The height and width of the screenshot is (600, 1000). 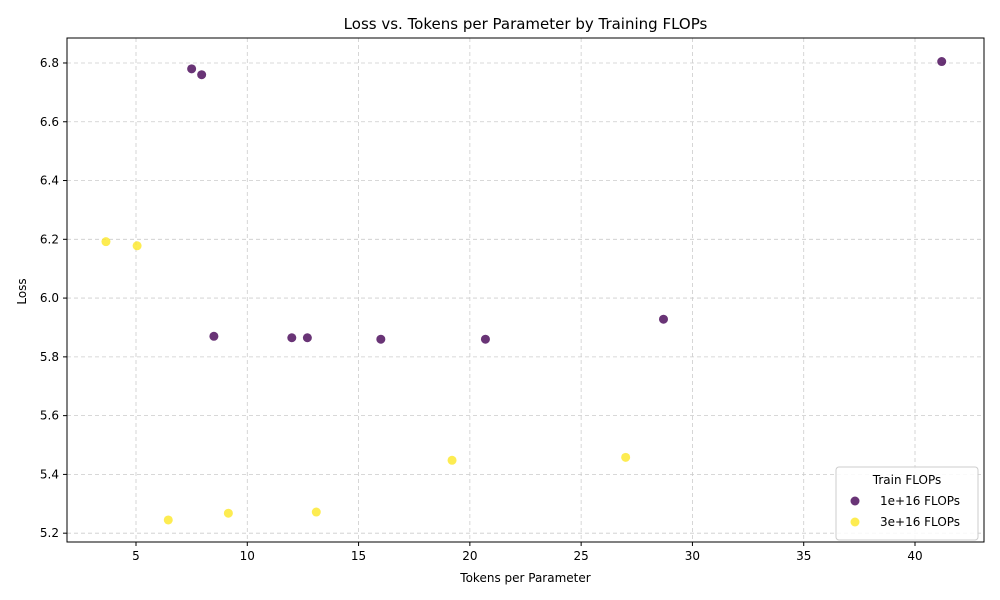 I want to click on legend-marker-3e16, so click(x=855, y=522).